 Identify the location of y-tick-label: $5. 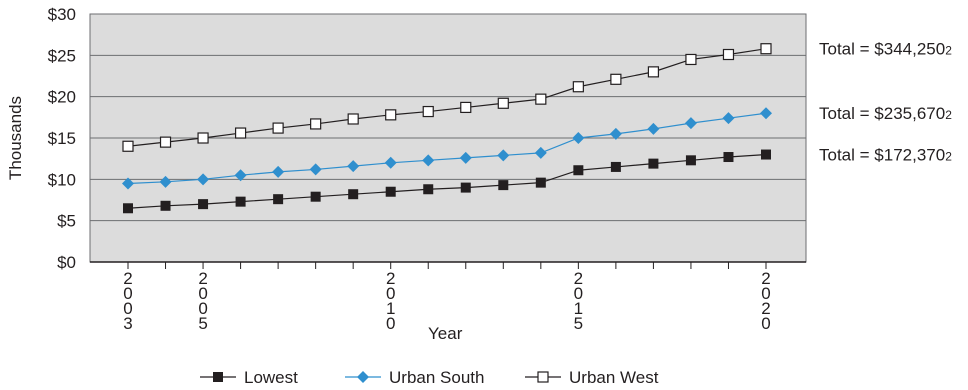
(66, 221).